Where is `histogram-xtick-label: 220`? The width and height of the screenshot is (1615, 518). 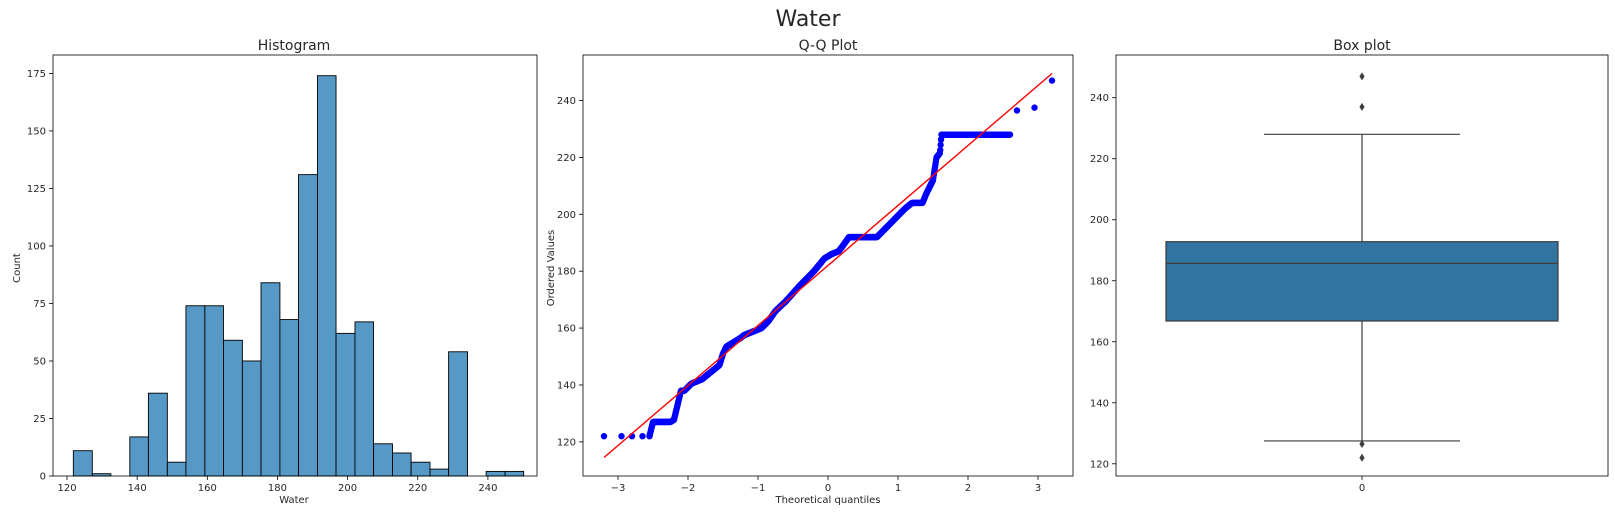 histogram-xtick-label: 220 is located at coordinates (417, 488).